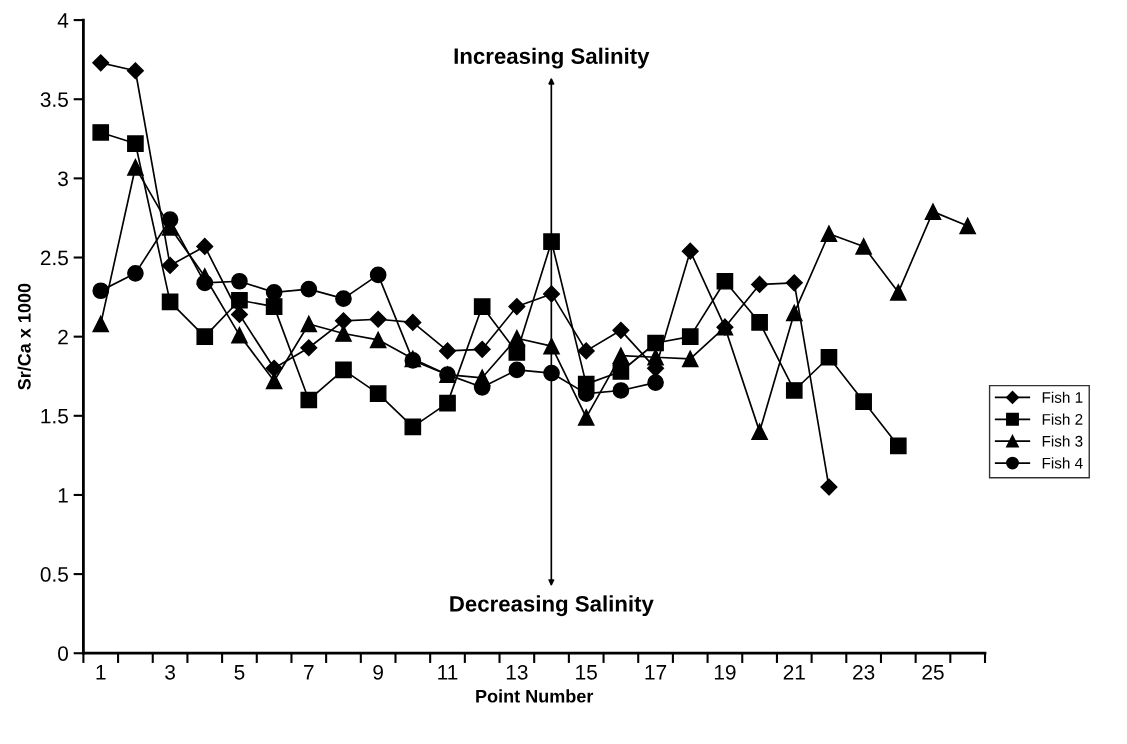 Image resolution: width=1127 pixels, height=744 pixels. What do you see at coordinates (864, 672) in the screenshot?
I see `x-tick-label: 23` at bounding box center [864, 672].